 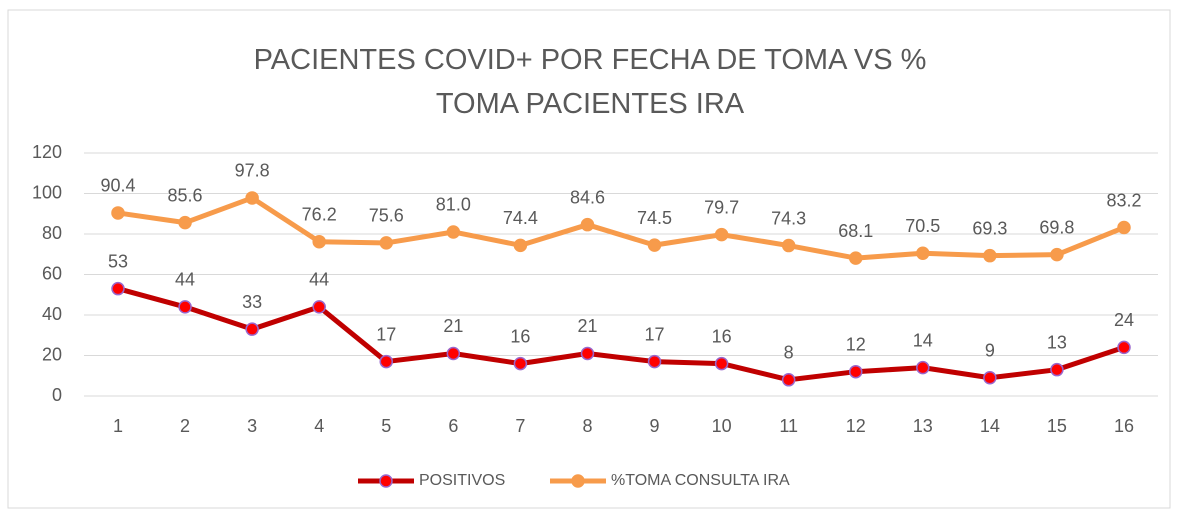 What do you see at coordinates (923, 426) in the screenshot?
I see `x-tick-label: 13` at bounding box center [923, 426].